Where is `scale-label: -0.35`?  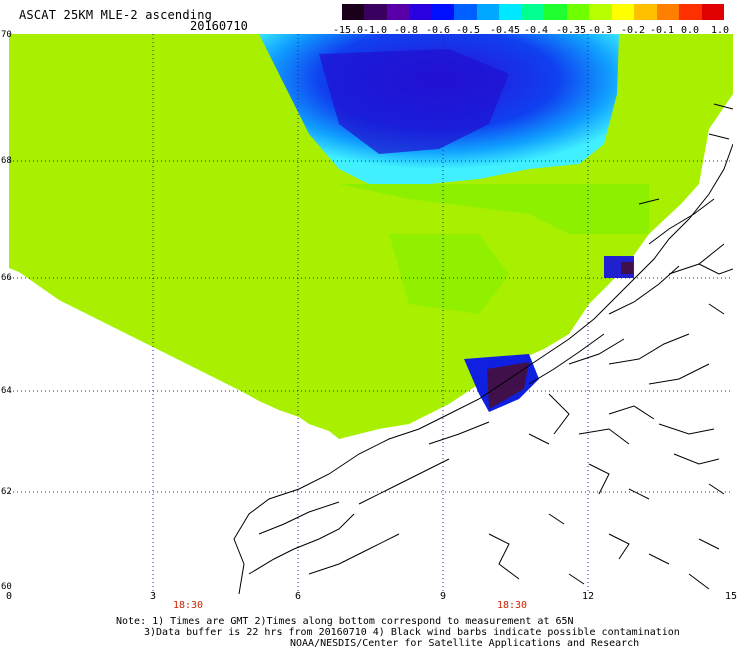 scale-label: -0.35 is located at coordinates (571, 30).